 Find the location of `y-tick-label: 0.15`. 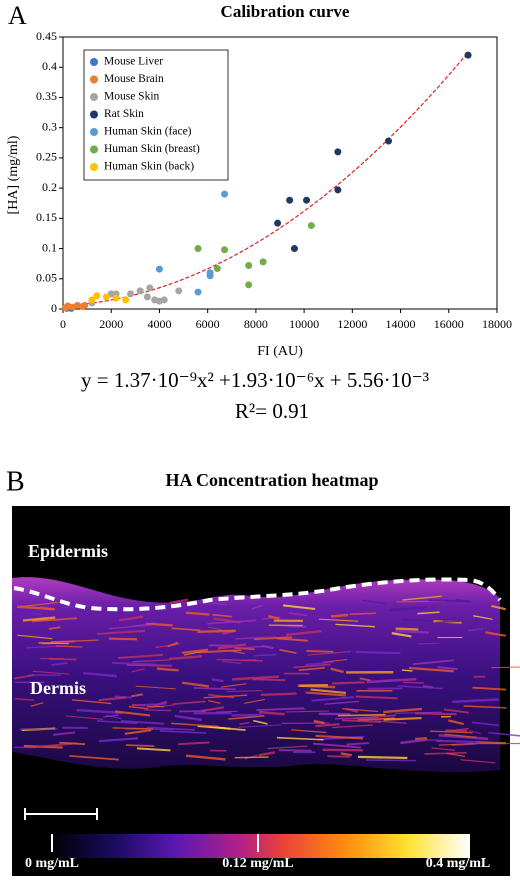

y-tick-label: 0.15 is located at coordinates (46, 217).